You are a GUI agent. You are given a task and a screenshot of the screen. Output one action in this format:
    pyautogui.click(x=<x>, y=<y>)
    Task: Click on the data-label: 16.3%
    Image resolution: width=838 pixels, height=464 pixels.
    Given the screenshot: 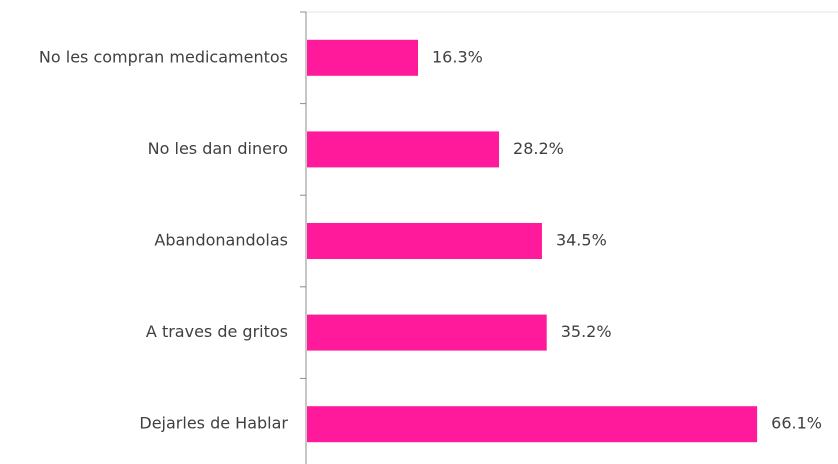 What is the action you would take?
    pyautogui.click(x=457, y=56)
    